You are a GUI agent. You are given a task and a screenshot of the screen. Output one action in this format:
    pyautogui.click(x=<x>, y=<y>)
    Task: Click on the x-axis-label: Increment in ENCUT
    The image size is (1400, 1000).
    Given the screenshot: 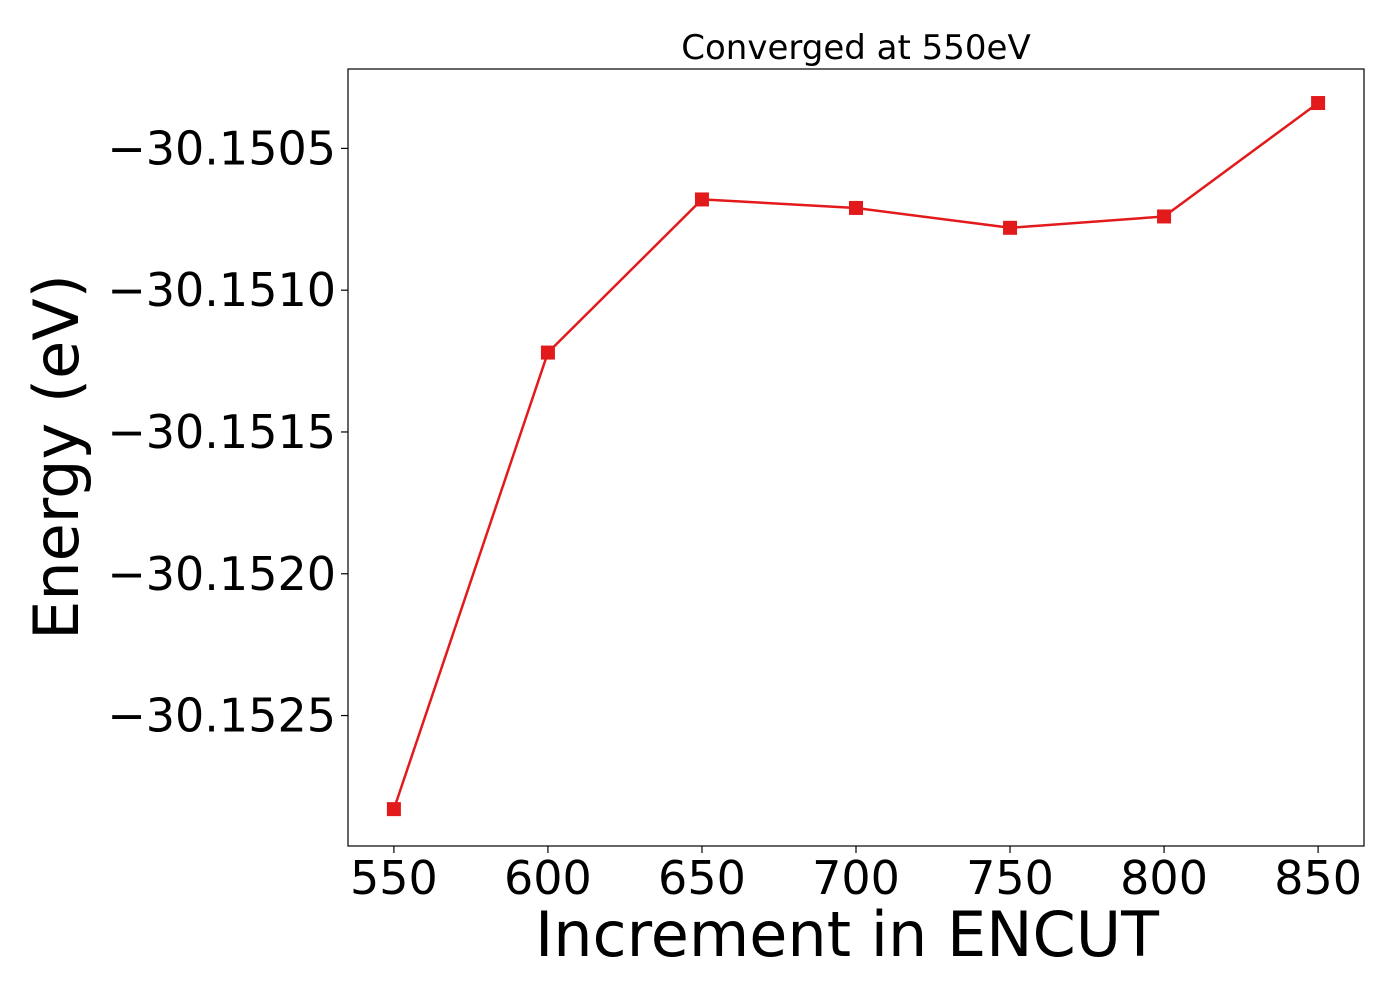 What is the action you would take?
    pyautogui.click(x=847, y=934)
    